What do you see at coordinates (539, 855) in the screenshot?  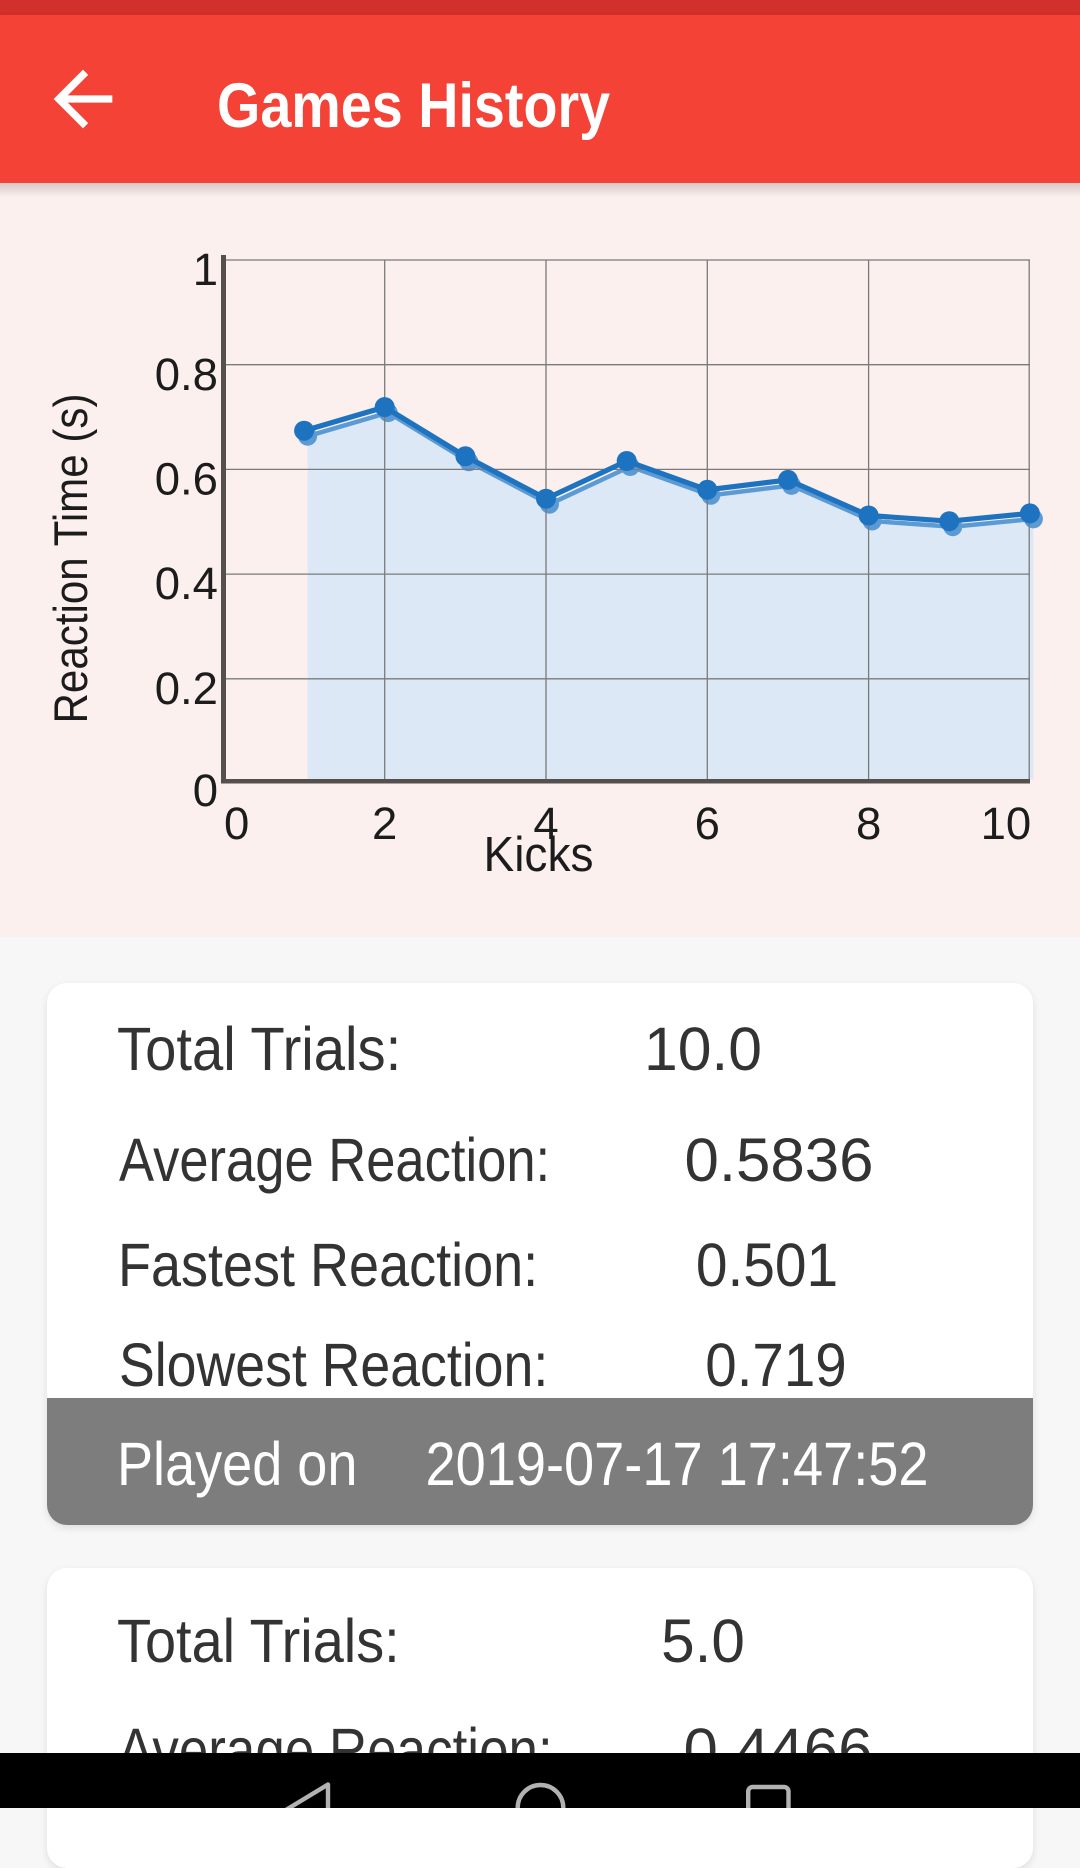 I see `svg-text: Kicks` at bounding box center [539, 855].